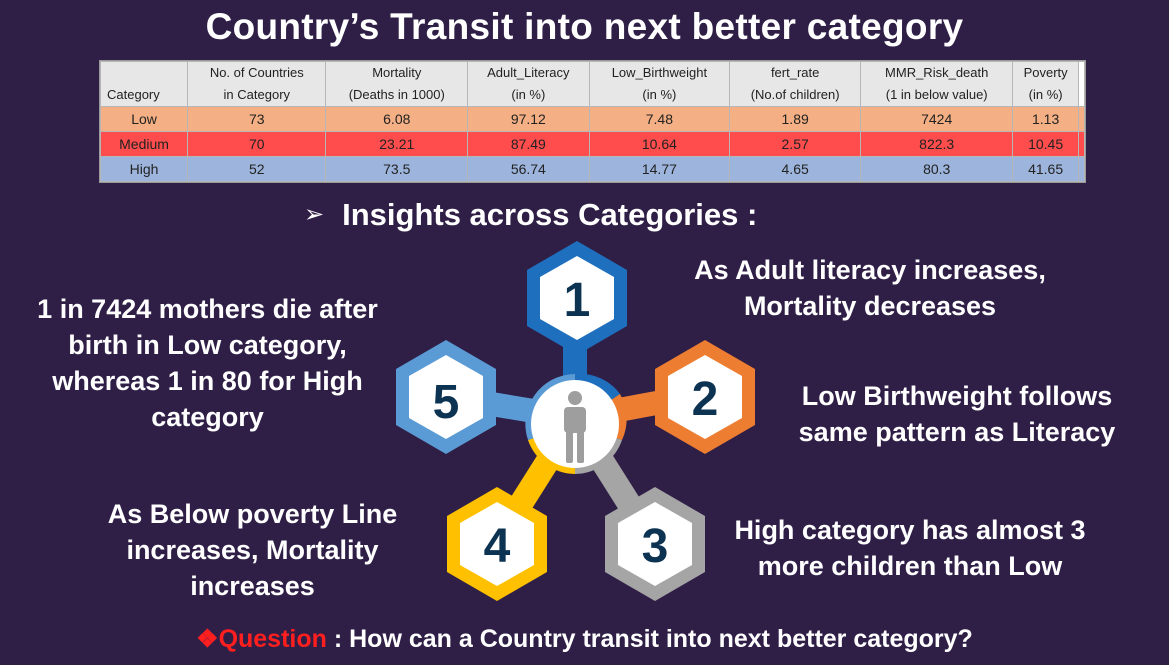 The height and width of the screenshot is (665, 1169). What do you see at coordinates (144, 169) in the screenshot?
I see `cell-category: High` at bounding box center [144, 169].